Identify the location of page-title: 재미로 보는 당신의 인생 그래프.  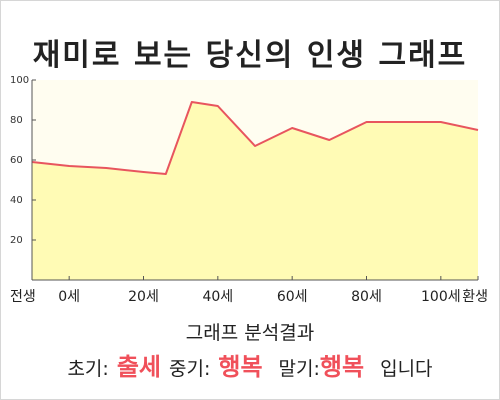
(250, 55).